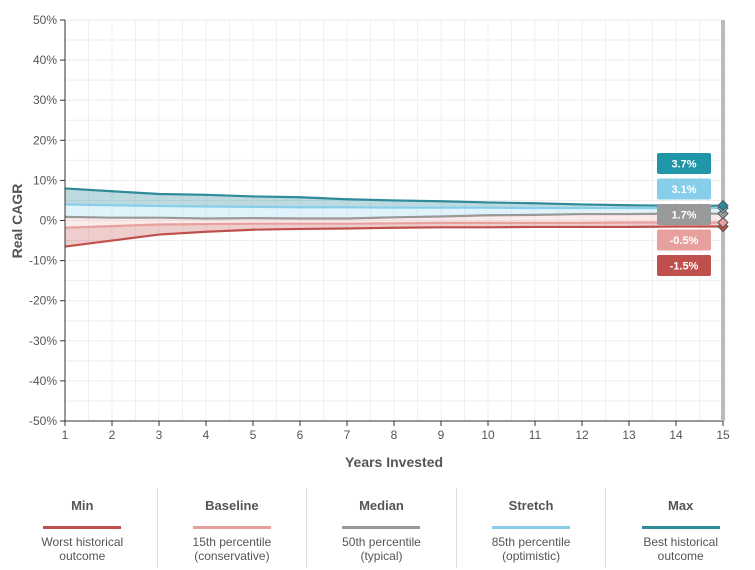  Describe the element at coordinates (394, 462) in the screenshot. I see `x-axis-title: Years Invested` at that location.